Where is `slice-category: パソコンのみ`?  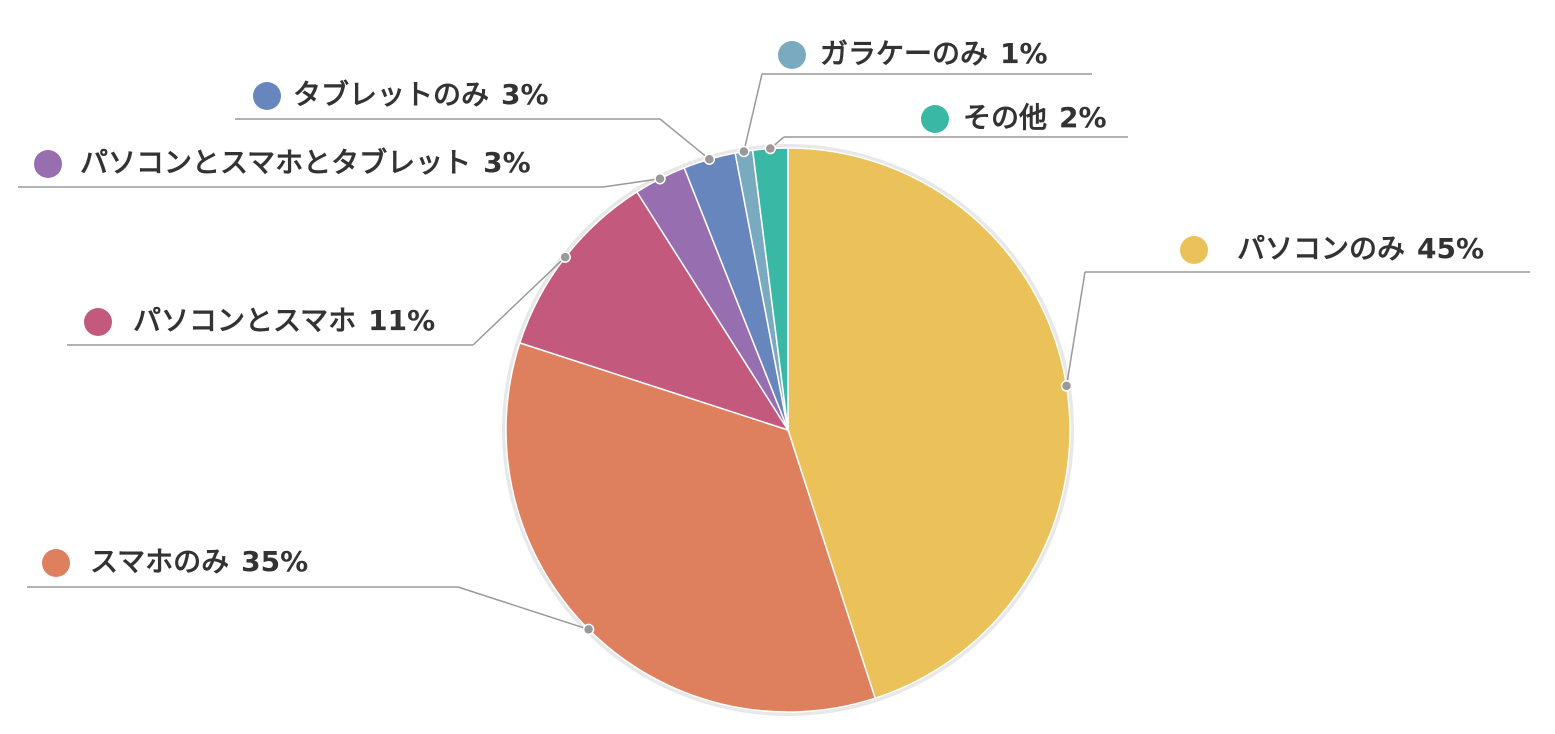 slice-category: パソコンのみ is located at coordinates (1321, 248).